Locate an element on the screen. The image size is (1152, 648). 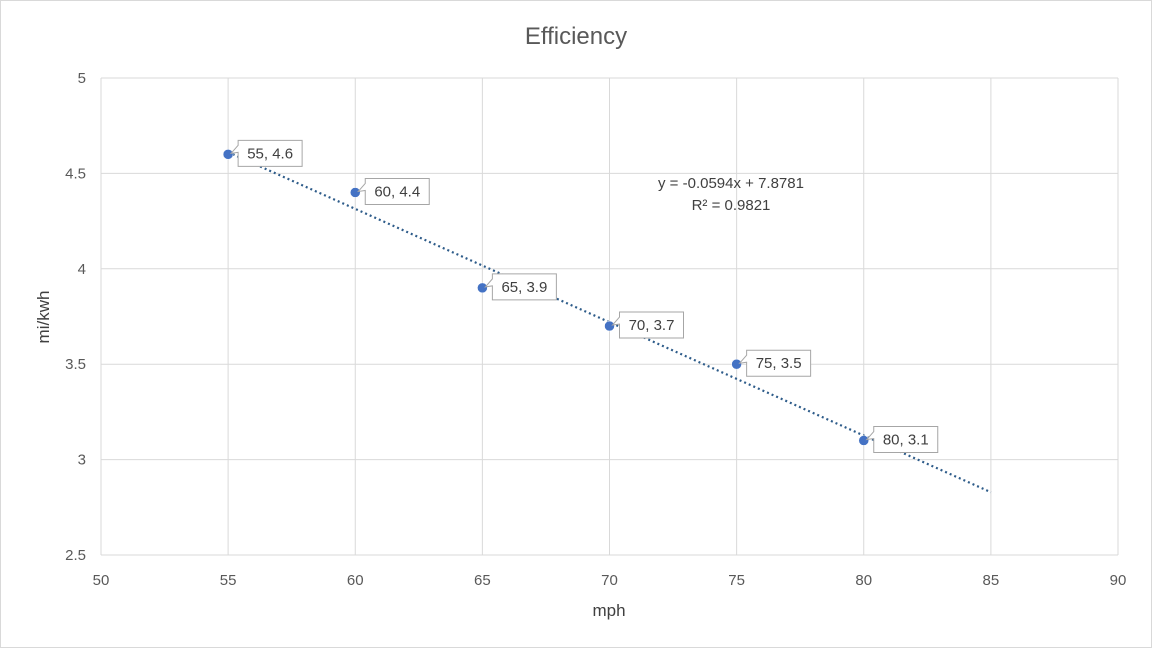
x-tick-label-0: 50 is located at coordinates (101, 580).